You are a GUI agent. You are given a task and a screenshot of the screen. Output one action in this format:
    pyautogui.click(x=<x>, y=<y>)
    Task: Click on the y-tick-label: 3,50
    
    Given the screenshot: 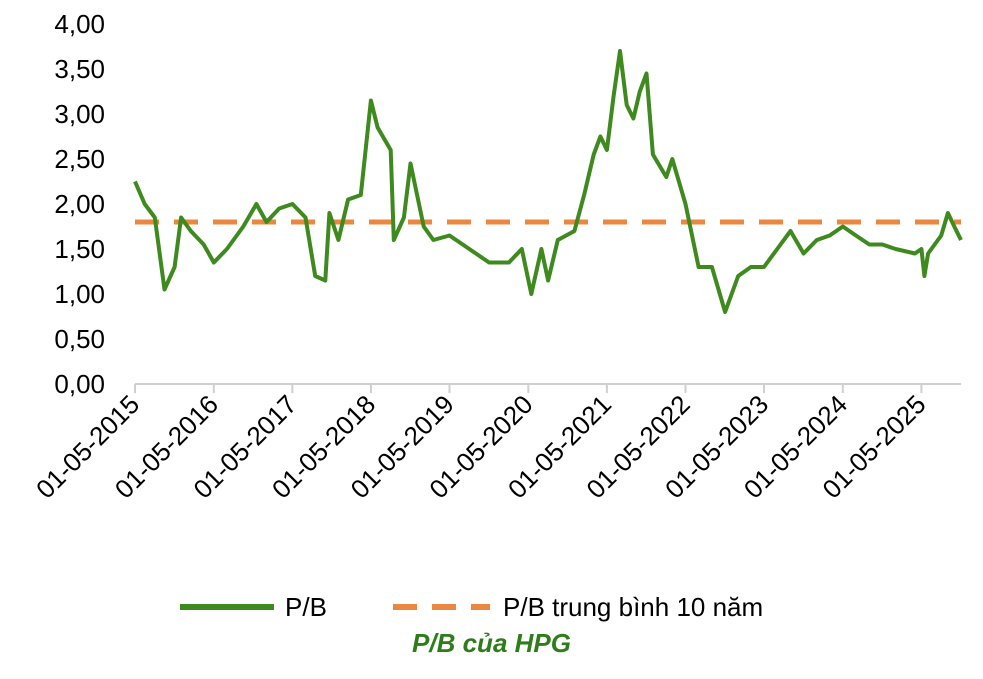 What is the action you would take?
    pyautogui.click(x=79, y=69)
    